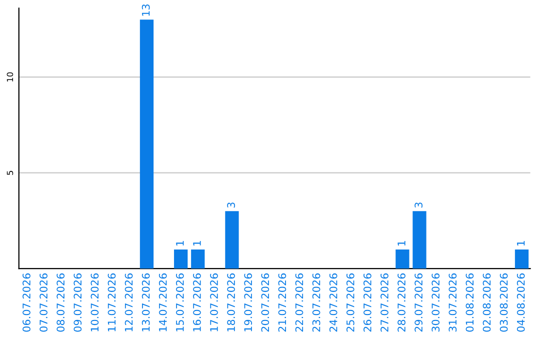  Describe the element at coordinates (470, 302) in the screenshot. I see `x-tick-label: 01.08.2026` at that location.